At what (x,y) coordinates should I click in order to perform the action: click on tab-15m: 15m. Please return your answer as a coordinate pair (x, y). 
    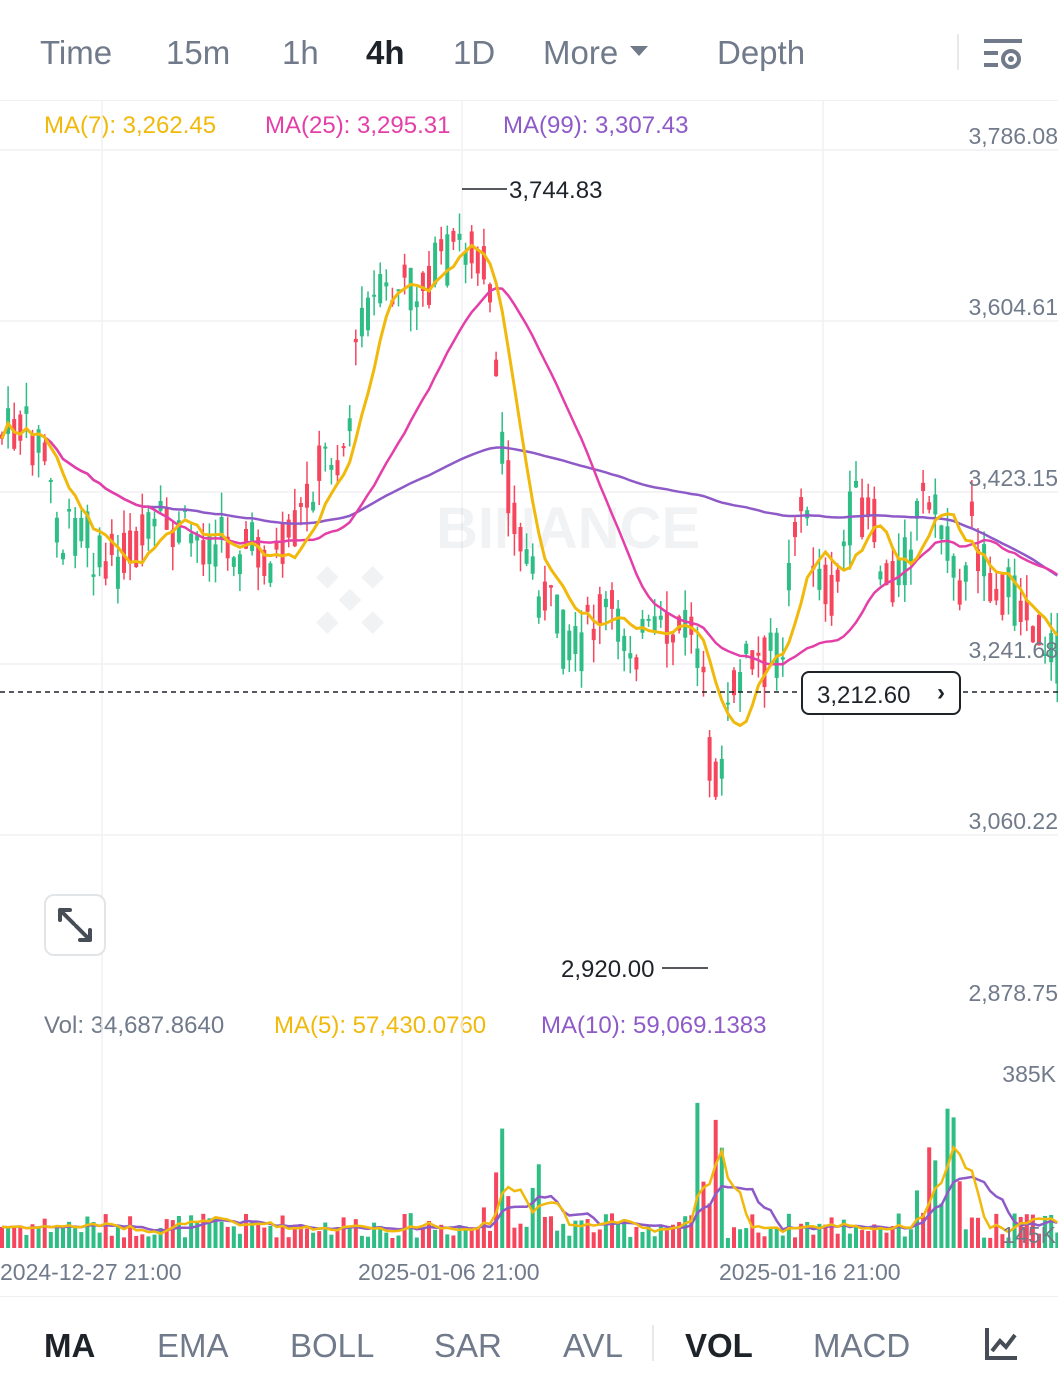
    Looking at the image, I should click on (198, 52).